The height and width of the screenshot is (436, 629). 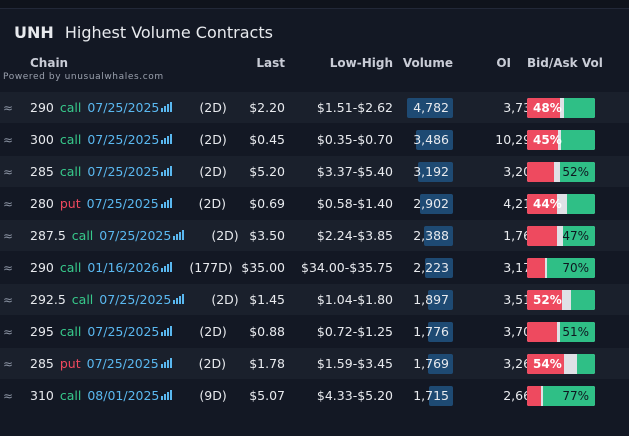 What do you see at coordinates (354, 299) in the screenshot?
I see `low-high-range: $1.04-$1.80` at bounding box center [354, 299].